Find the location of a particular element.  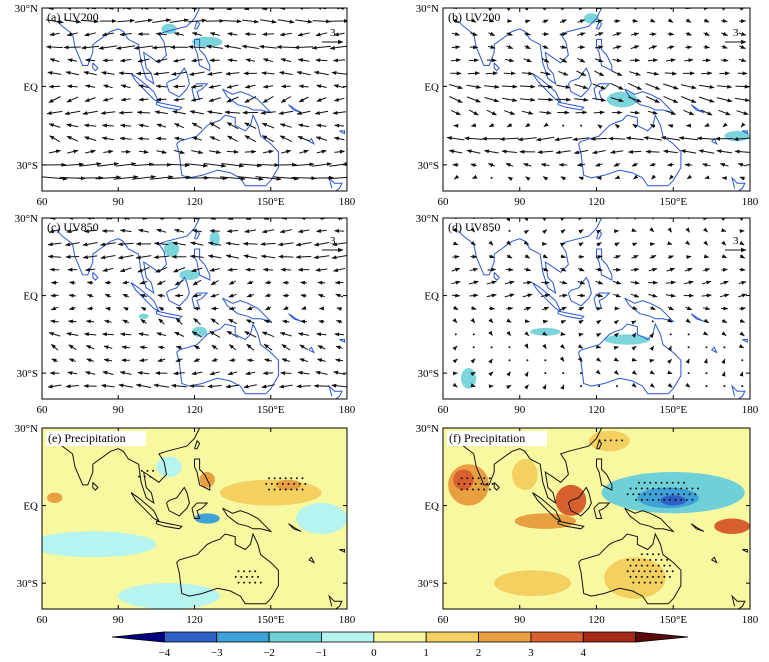

x-tick-label: 60 is located at coordinates (43, 202).